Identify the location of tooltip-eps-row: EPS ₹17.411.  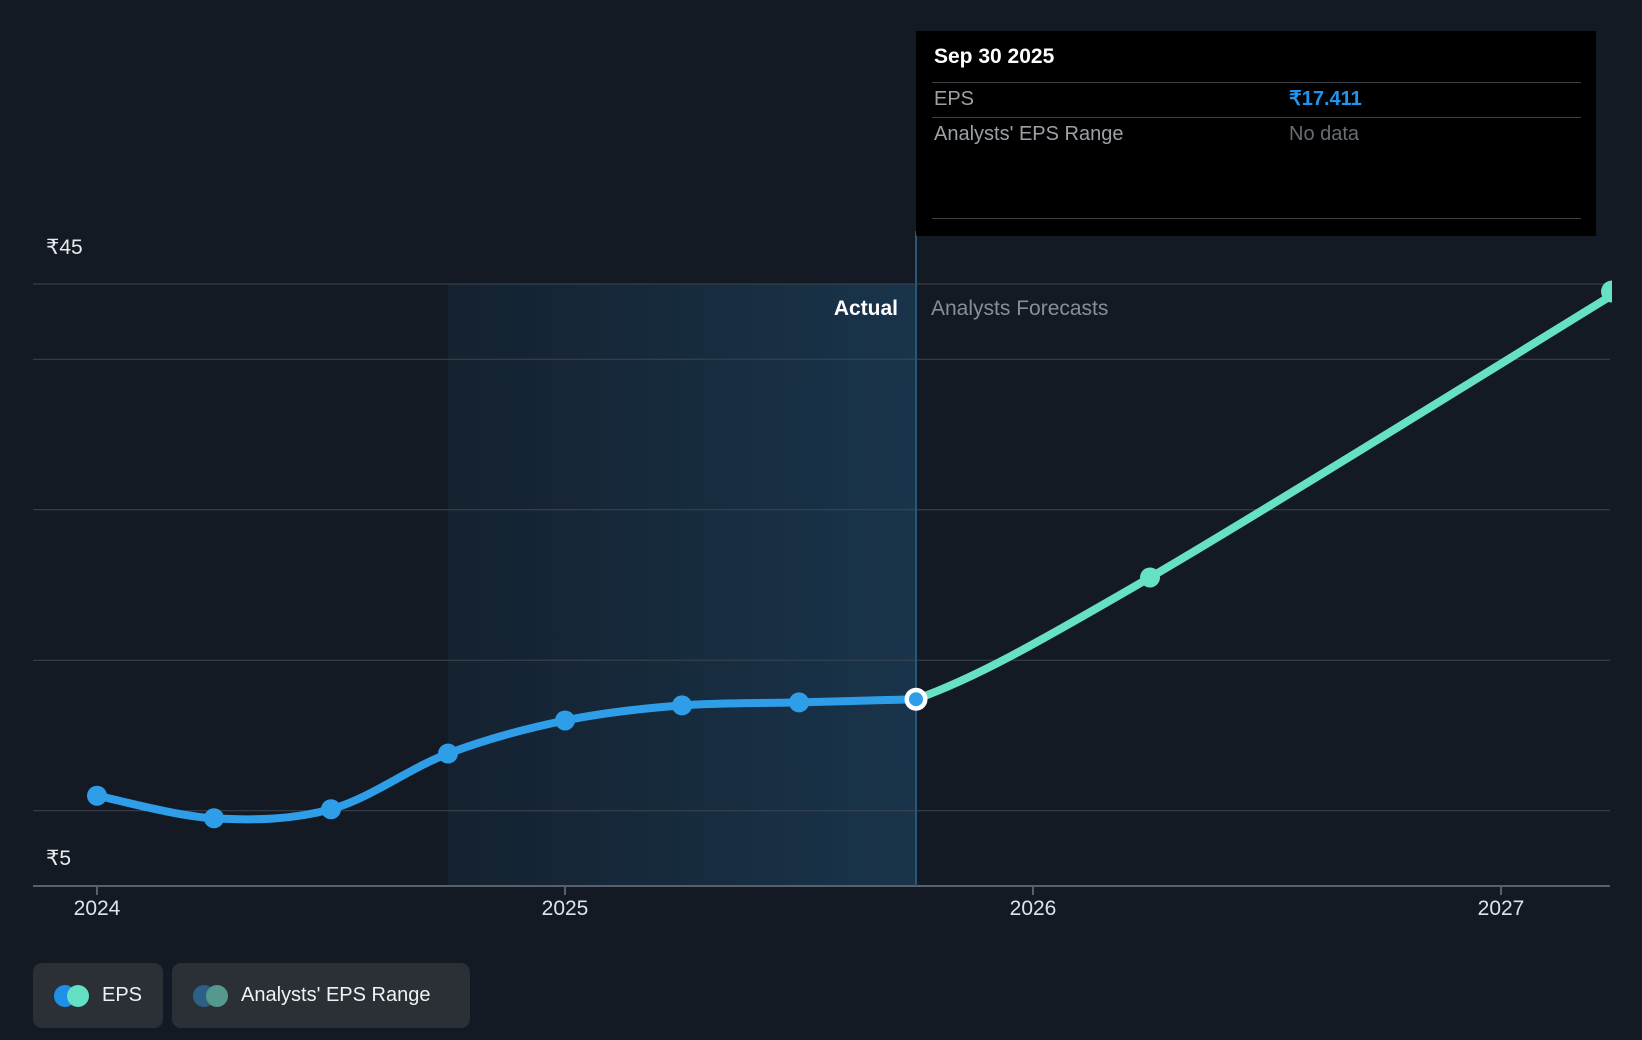
(1256, 99).